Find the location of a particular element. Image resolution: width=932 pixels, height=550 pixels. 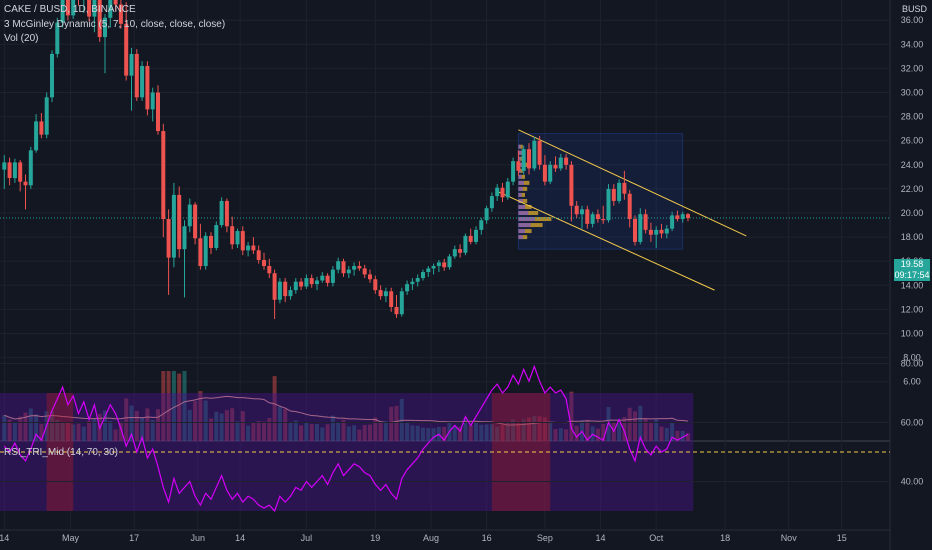

price-tick-label: 18.00 is located at coordinates (912, 237).